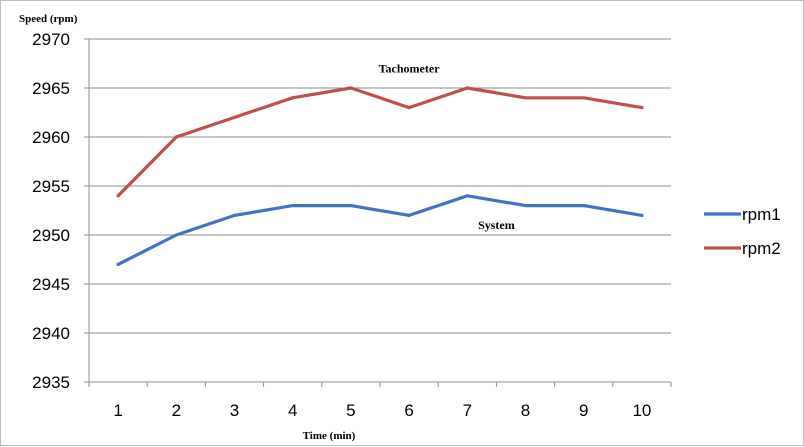 Image resolution: width=804 pixels, height=447 pixels. I want to click on annotation-label: Tachometer, so click(410, 68).